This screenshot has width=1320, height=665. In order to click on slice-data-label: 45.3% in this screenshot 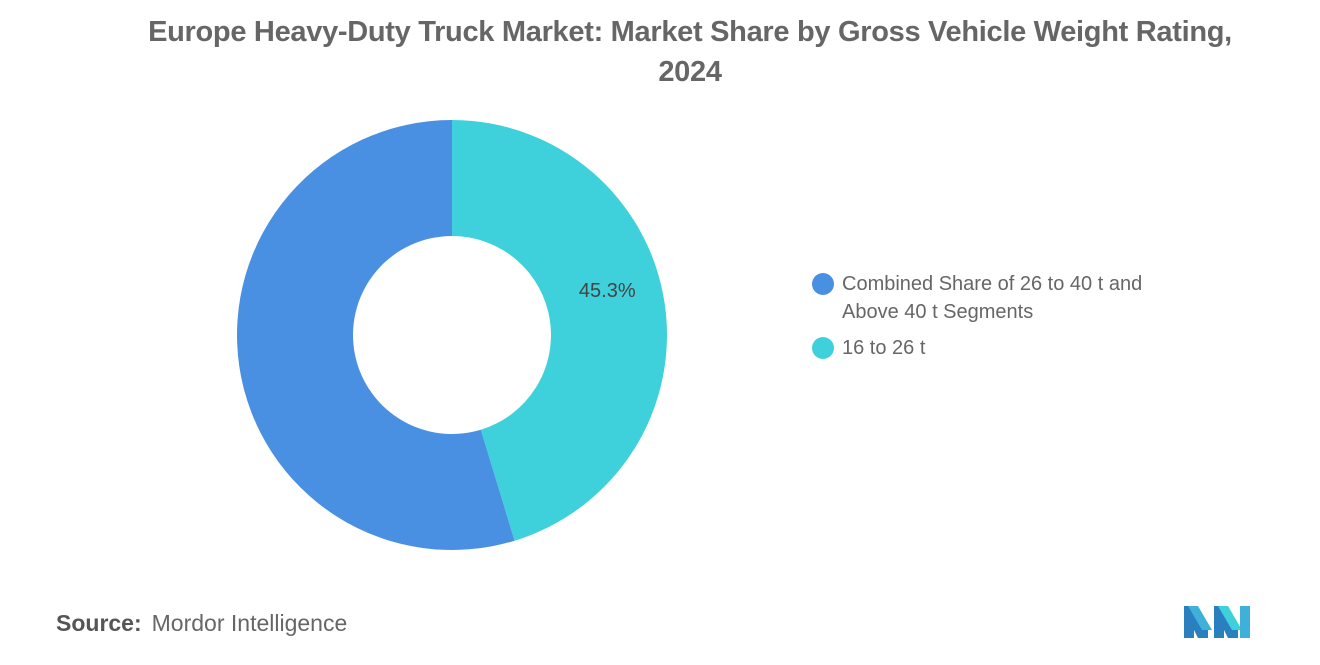, I will do `click(607, 291)`.